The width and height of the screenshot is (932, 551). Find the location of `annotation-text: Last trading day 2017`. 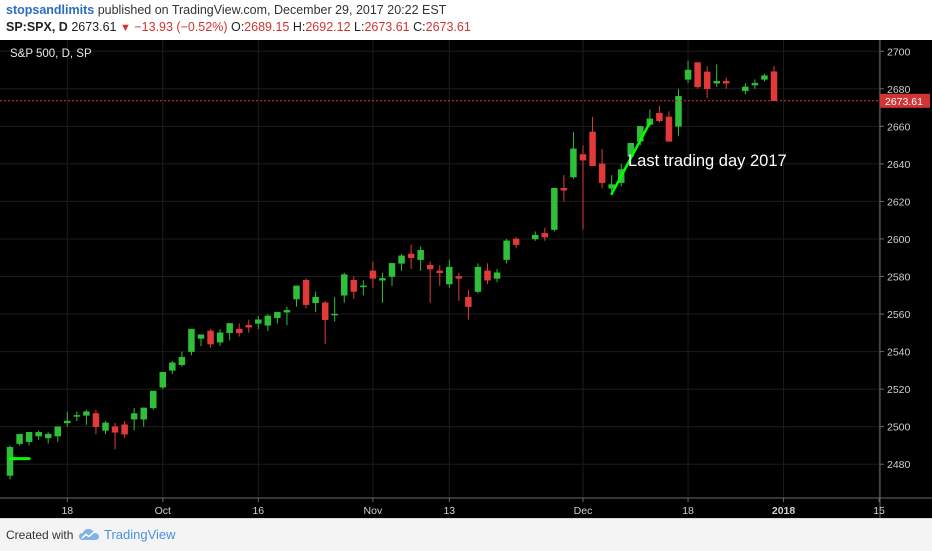

annotation-text: Last trading day 2017 is located at coordinates (707, 161).